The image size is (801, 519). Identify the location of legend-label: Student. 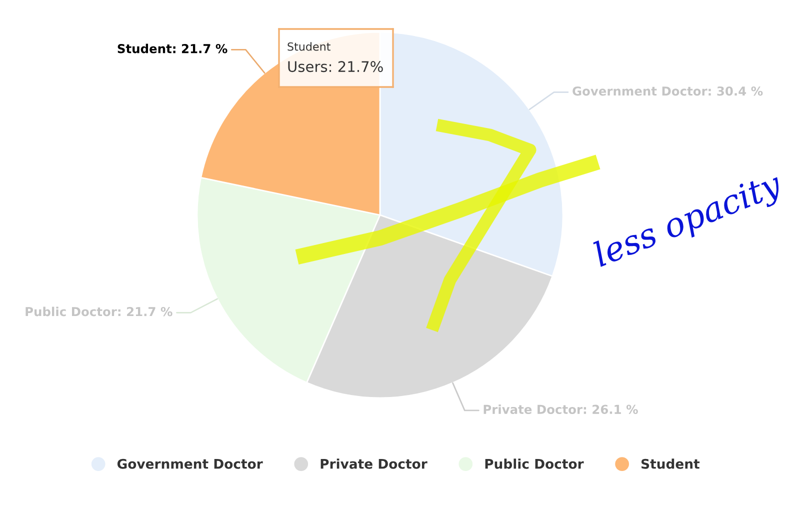
(670, 463).